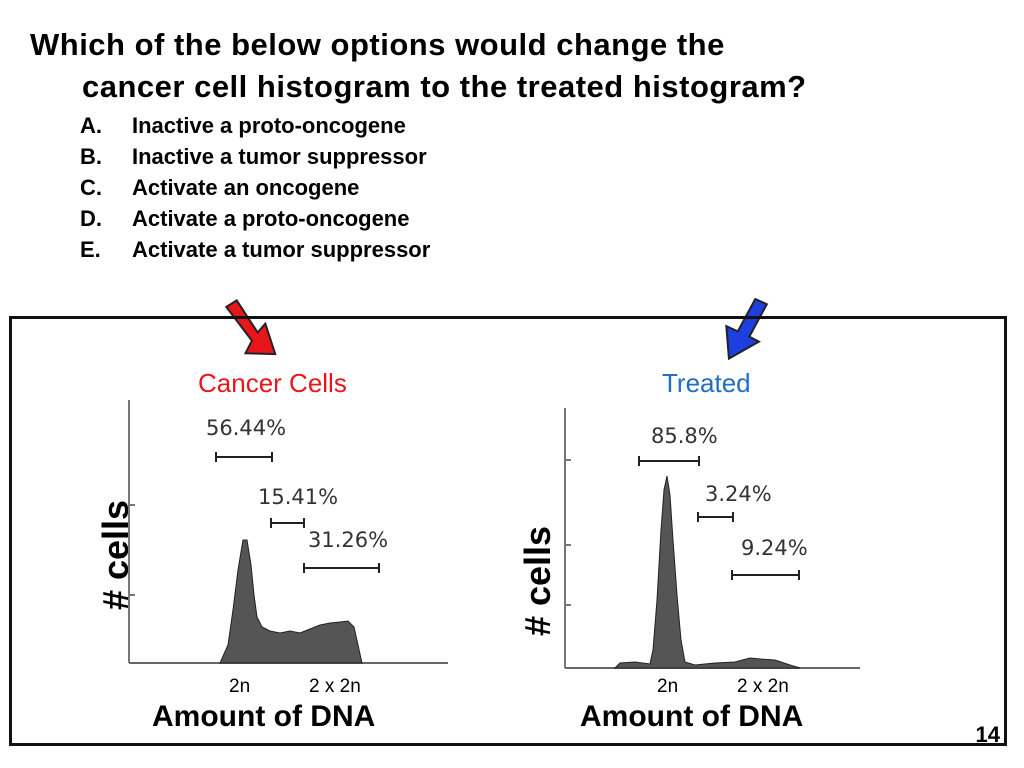 This screenshot has width=1024, height=768. Describe the element at coordinates (335, 686) in the screenshot. I see `cancer-tick-2x2n: 2 x 2n` at that location.